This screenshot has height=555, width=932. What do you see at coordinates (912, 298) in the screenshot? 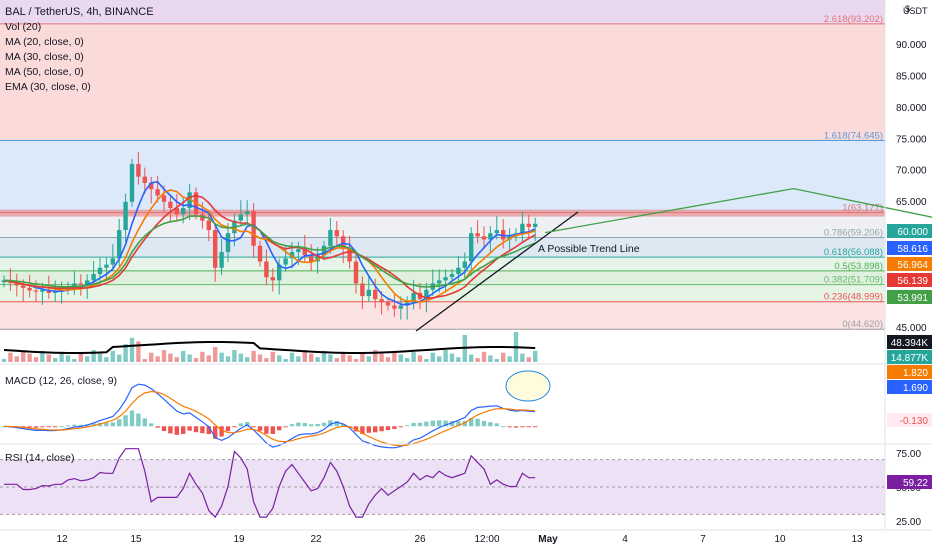
I see `price-label: 53.991` at bounding box center [912, 298].